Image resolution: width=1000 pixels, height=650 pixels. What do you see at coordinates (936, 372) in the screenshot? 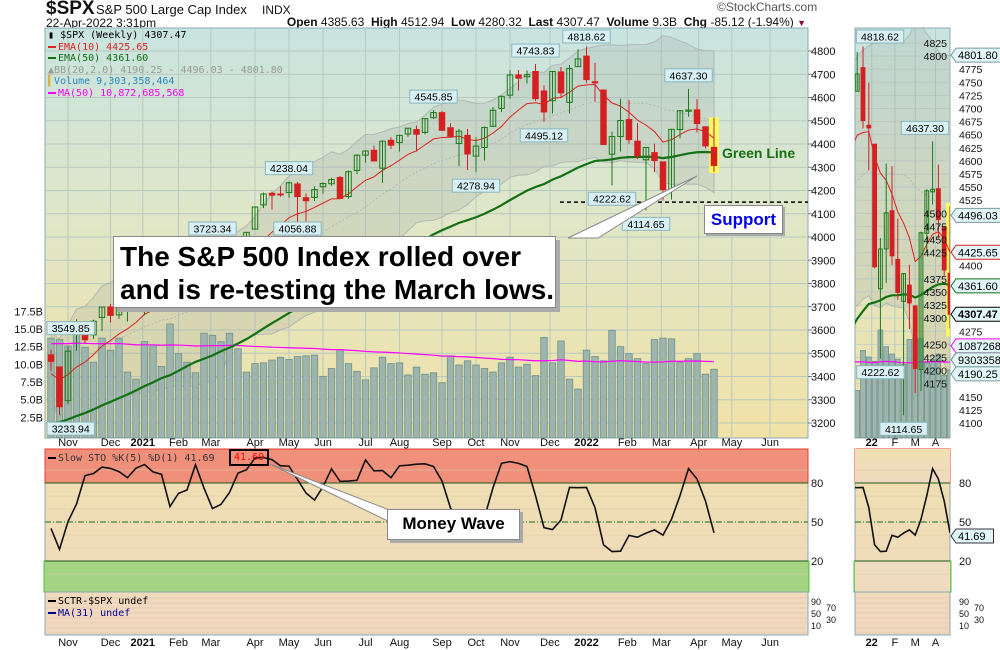
I see `mini-price-axis-tick: 4200` at bounding box center [936, 372].